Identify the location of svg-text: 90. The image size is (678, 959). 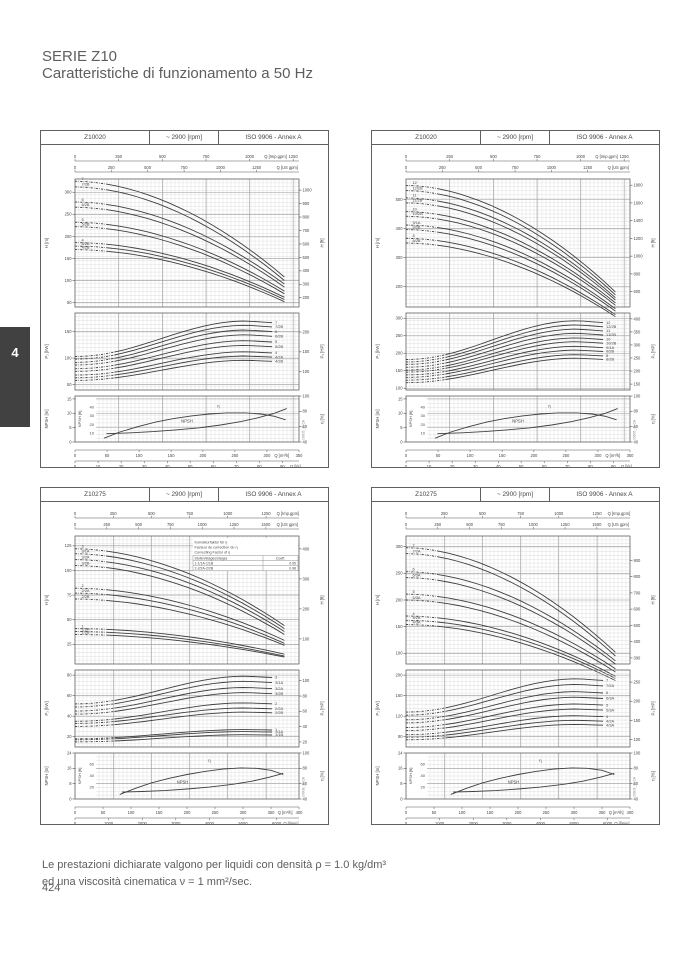
(282, 465).